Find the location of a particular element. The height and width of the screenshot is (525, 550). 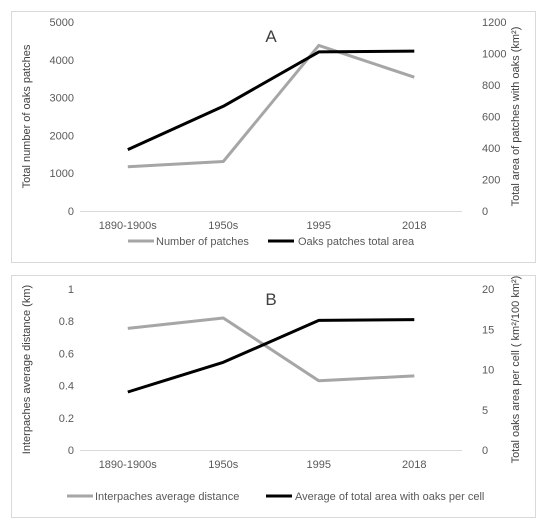

y-left-axis-title: Total number of oaks patches is located at coordinates (27, 116).